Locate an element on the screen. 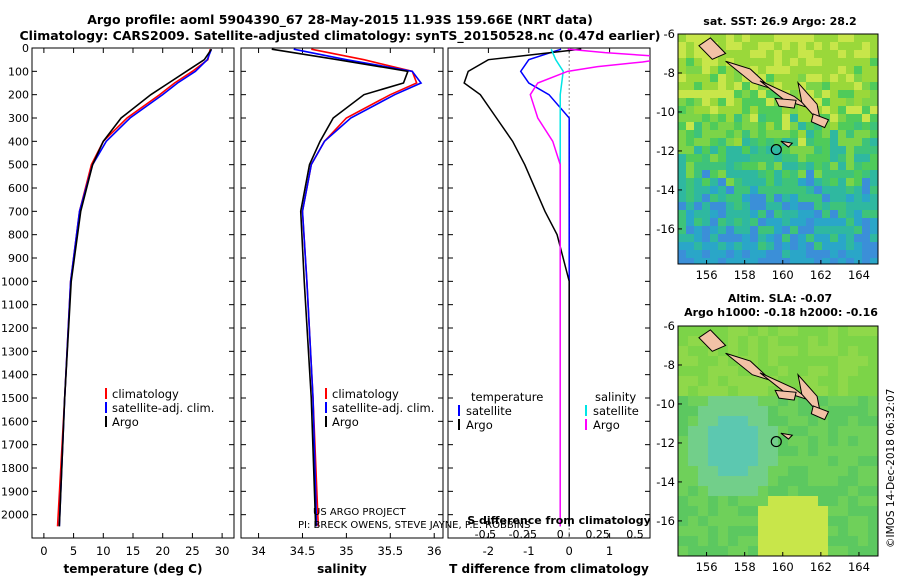  map-y-tick-label: -16 is located at coordinates (665, 229).